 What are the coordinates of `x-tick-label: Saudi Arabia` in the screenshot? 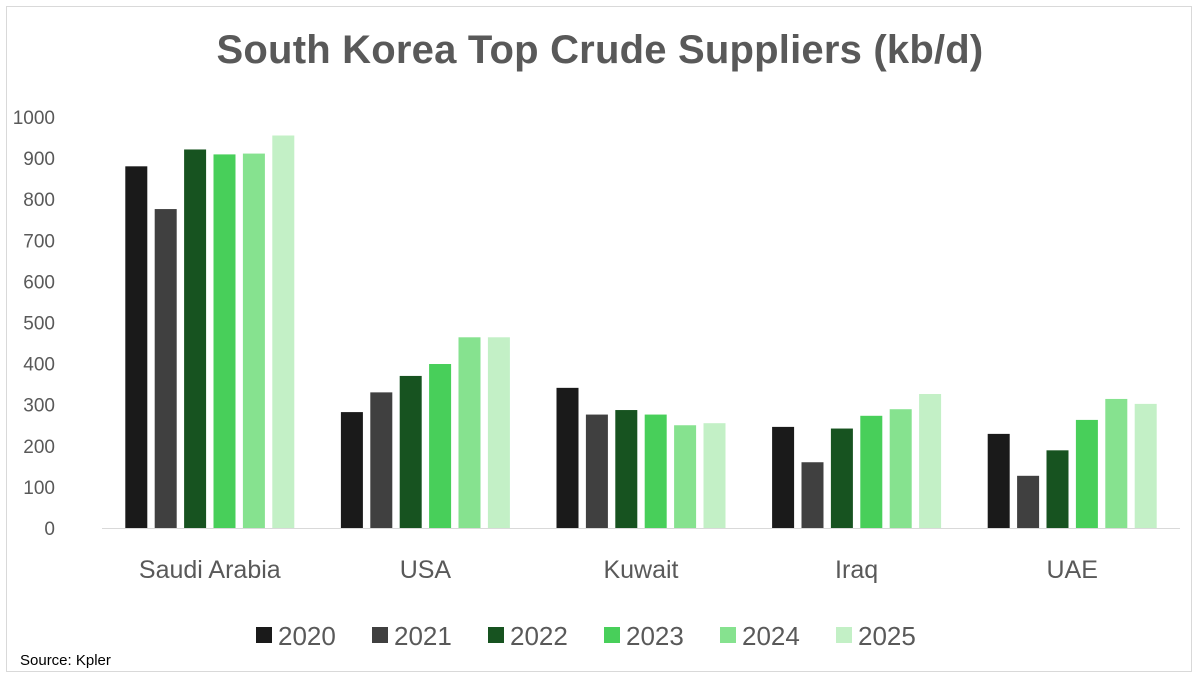 It's located at (210, 570).